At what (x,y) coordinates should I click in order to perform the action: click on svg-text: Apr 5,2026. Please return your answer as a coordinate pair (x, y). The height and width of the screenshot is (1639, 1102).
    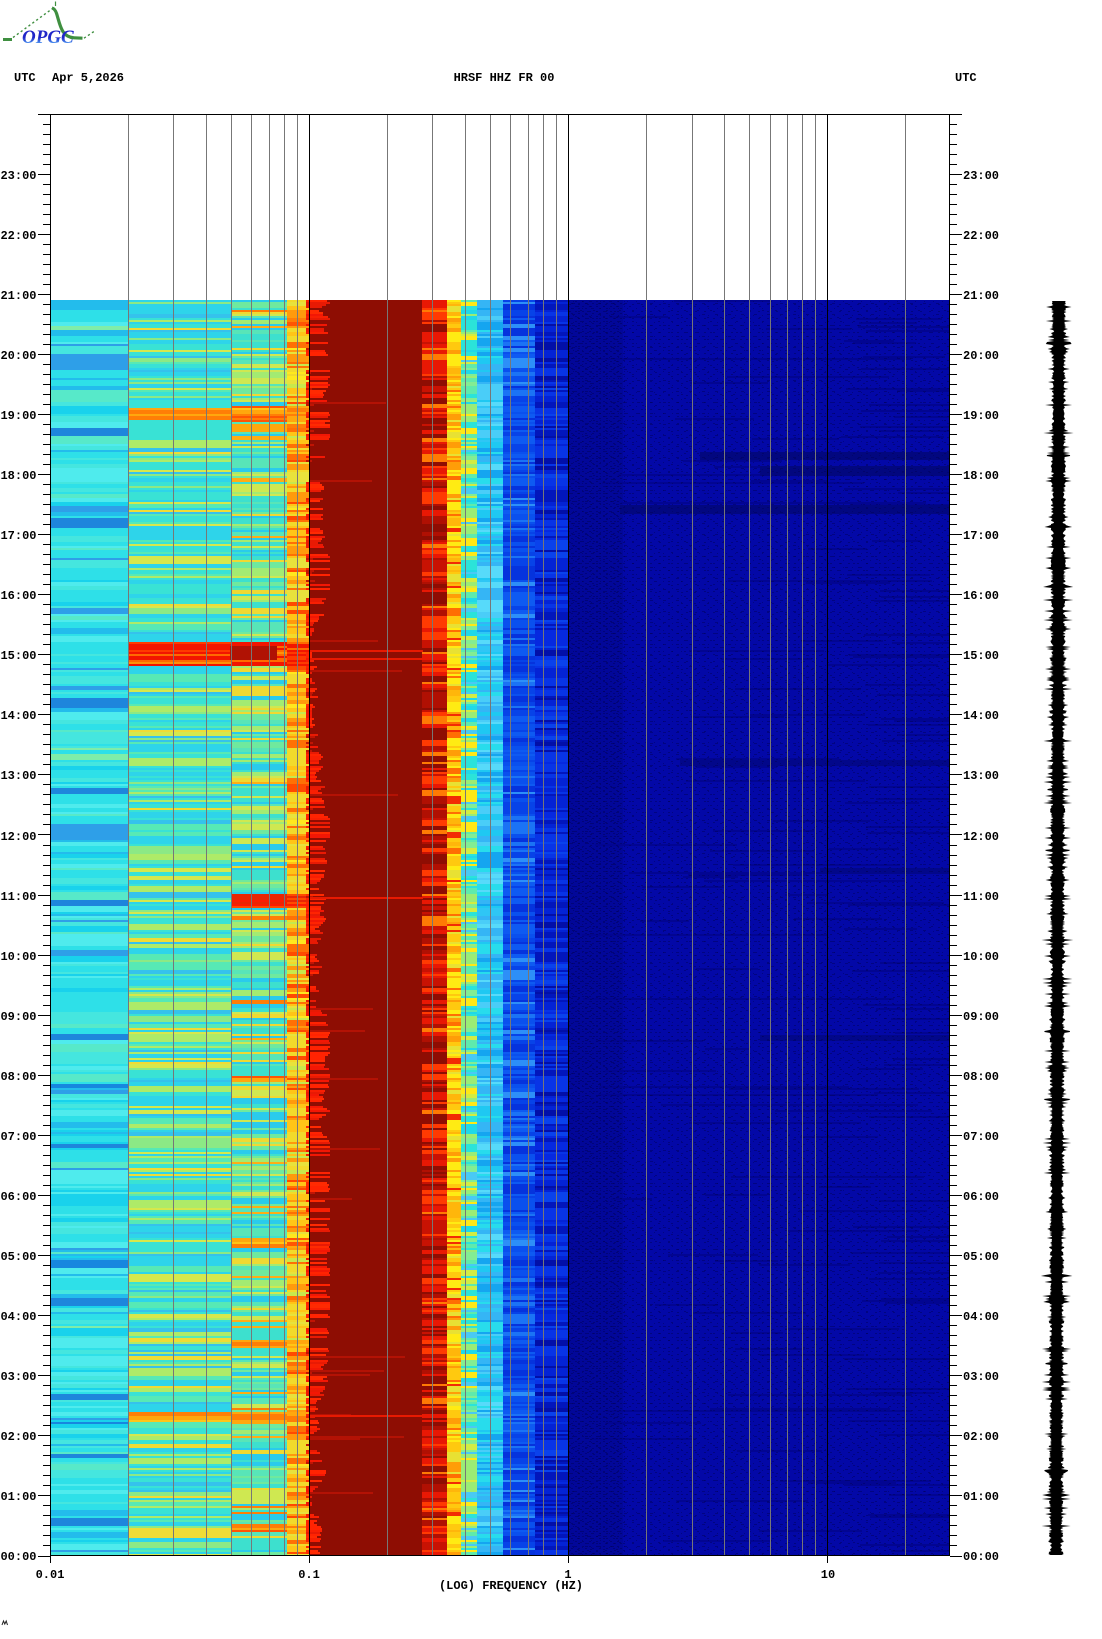
    Looking at the image, I should click on (88, 78).